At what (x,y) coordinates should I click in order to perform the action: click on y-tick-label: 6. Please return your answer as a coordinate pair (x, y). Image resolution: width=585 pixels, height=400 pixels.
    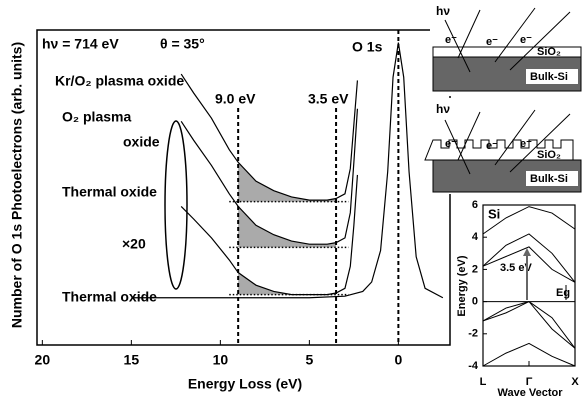
    Looking at the image, I should click on (475, 205).